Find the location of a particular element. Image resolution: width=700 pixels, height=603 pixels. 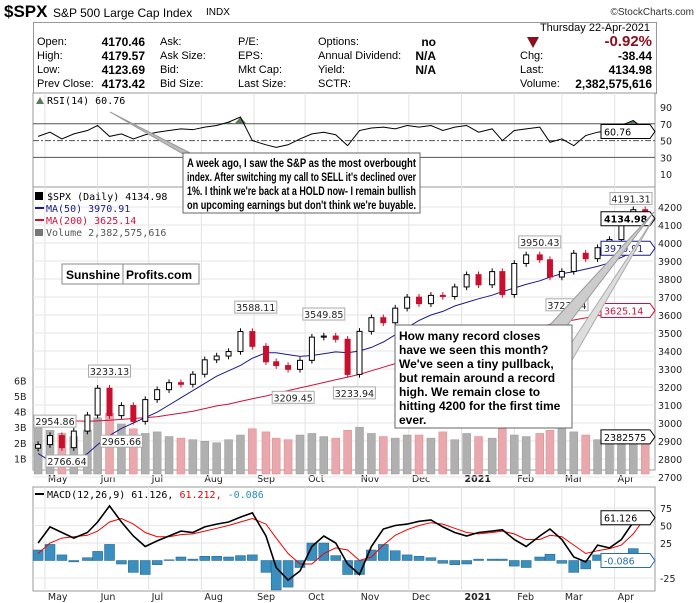

quote-l2-2: Bid: is located at coordinates (169, 70).